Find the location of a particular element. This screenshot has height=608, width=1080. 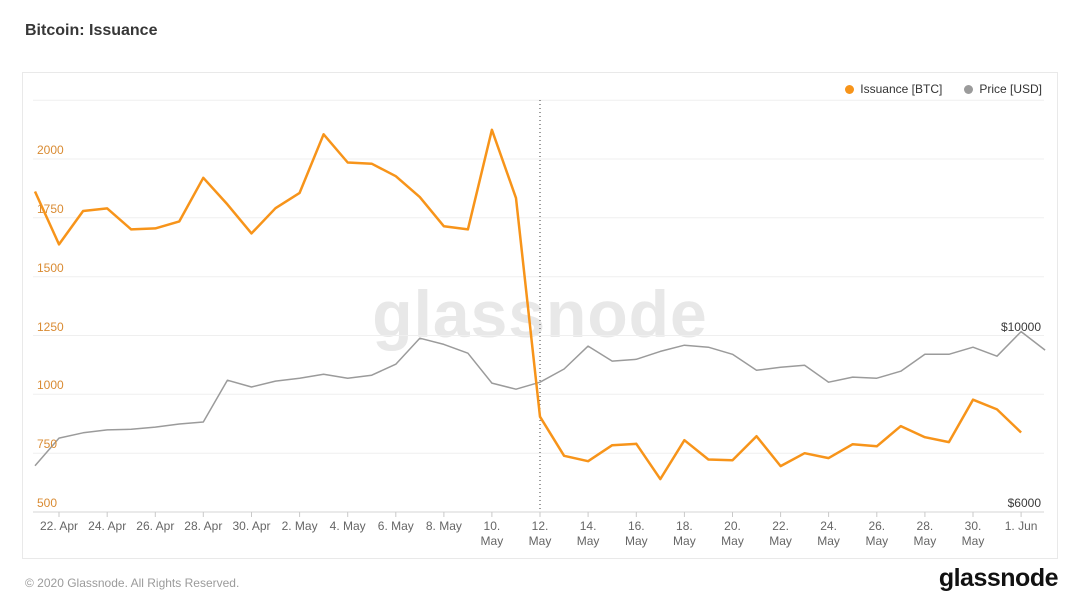

x-axis-label: 24. May is located at coordinates (828, 533).